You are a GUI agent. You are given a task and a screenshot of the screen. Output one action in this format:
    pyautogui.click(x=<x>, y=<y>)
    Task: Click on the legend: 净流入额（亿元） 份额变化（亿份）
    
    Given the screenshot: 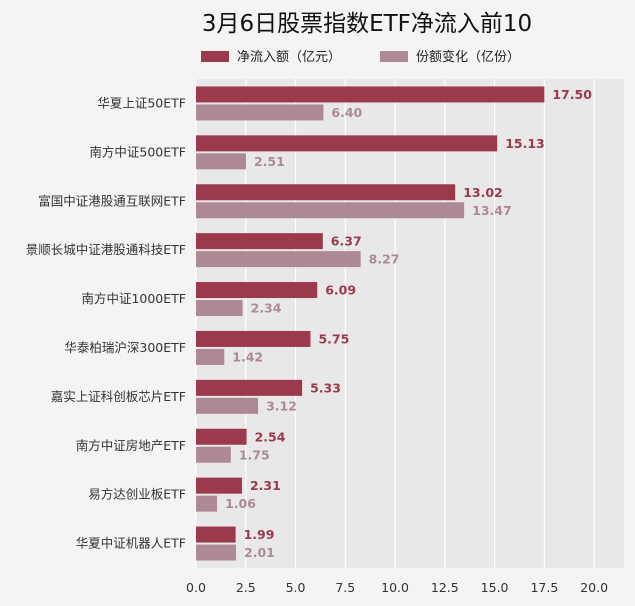 What is the action you would take?
    pyautogui.click(x=360, y=57)
    